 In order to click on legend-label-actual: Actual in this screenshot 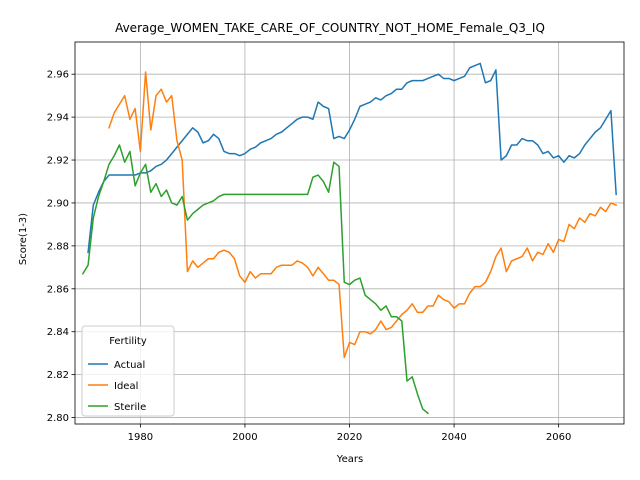, I will do `click(129, 365)`.